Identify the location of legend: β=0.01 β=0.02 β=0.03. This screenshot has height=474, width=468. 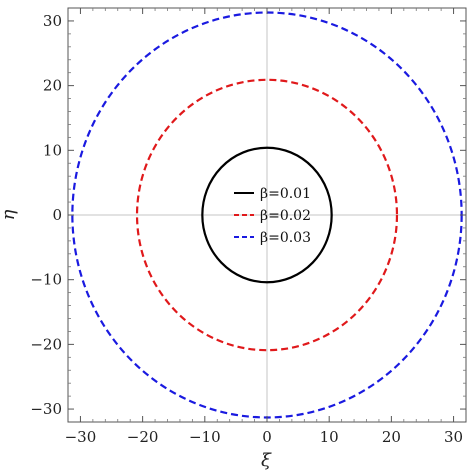
(272, 216).